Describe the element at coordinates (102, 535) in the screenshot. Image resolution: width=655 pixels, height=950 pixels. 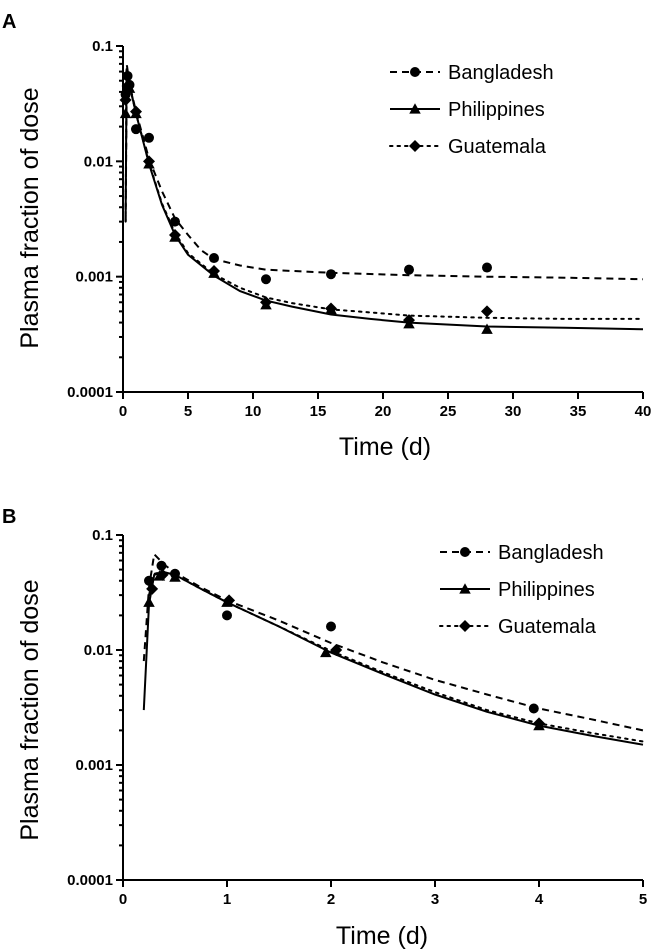
I see `panel-b-y-tick-label: 0.1` at that location.